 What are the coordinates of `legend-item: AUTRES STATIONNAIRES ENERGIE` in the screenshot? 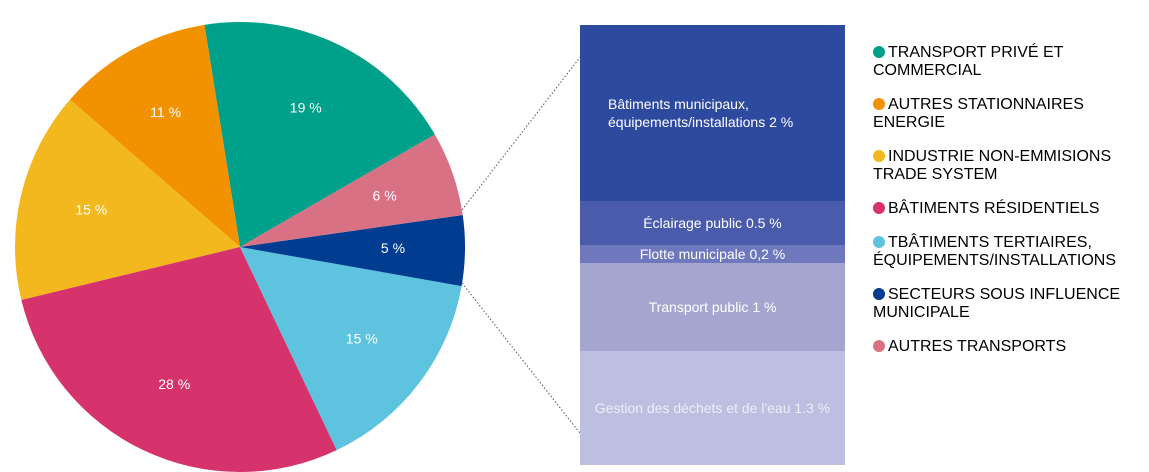 It's located at (1011, 114).